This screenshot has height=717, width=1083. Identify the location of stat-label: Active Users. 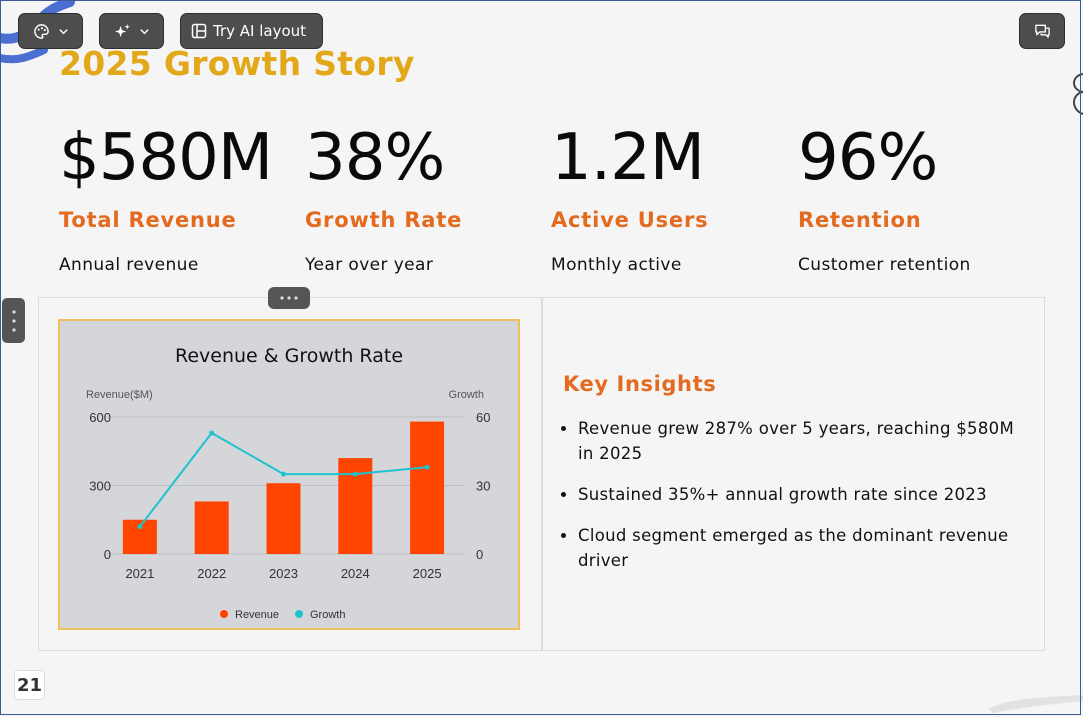
(630, 220).